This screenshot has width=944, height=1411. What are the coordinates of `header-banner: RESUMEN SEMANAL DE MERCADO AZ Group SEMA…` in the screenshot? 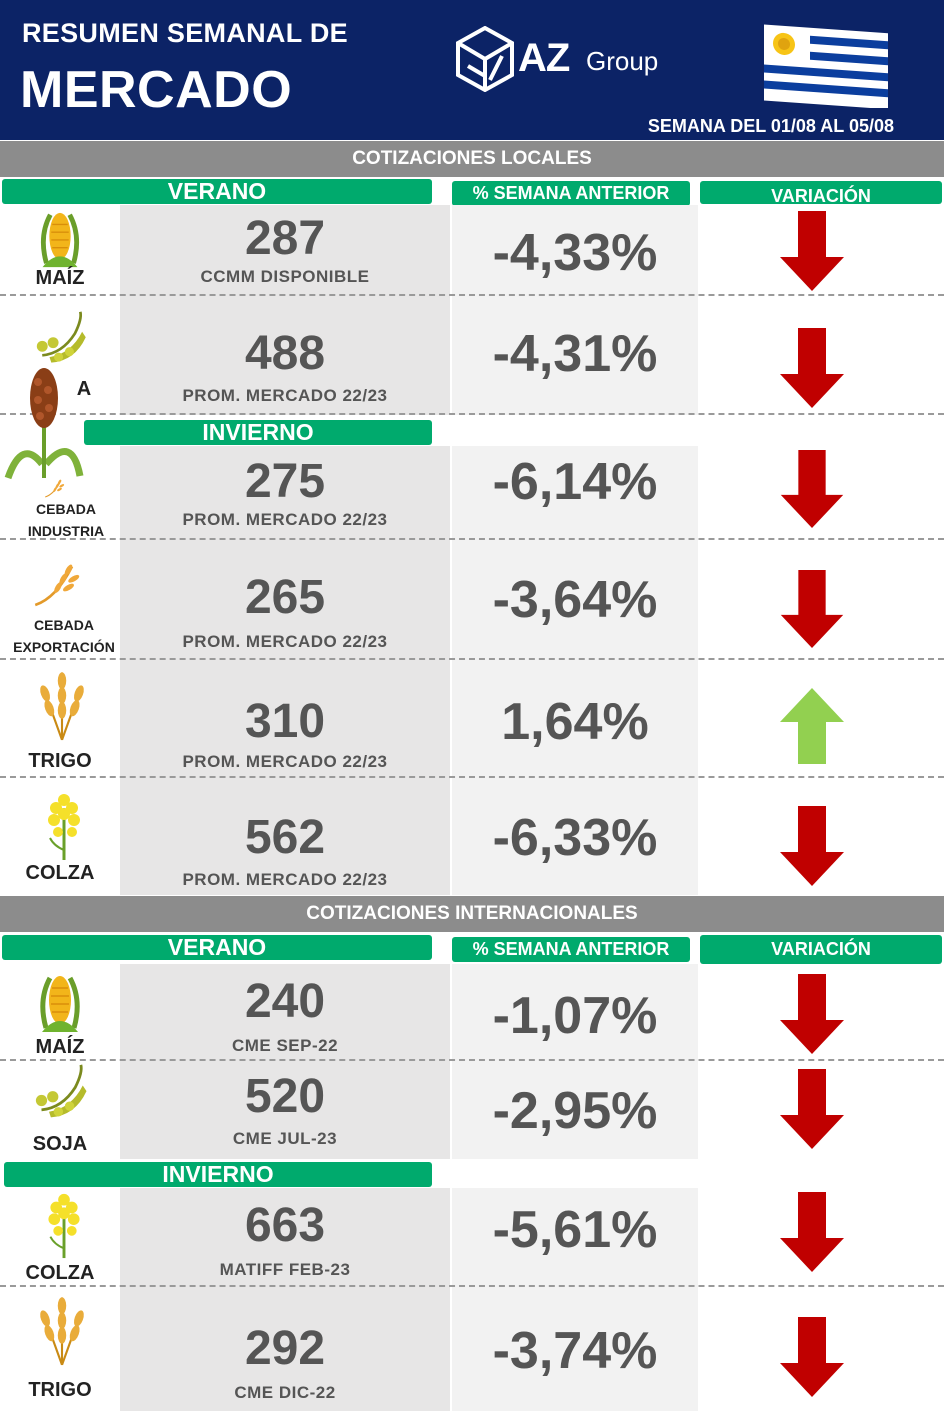 It's located at (472, 70).